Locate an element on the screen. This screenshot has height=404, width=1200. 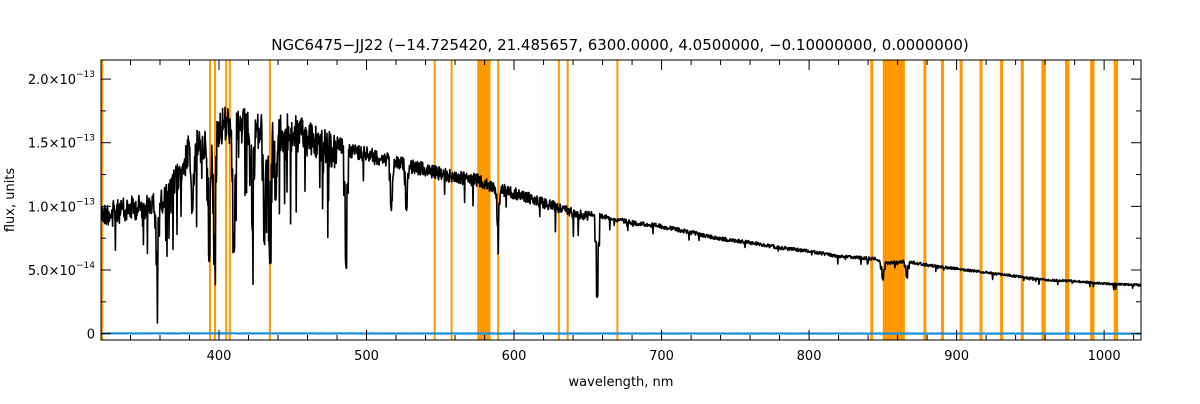
x-tick-label: 400 is located at coordinates (219, 356).